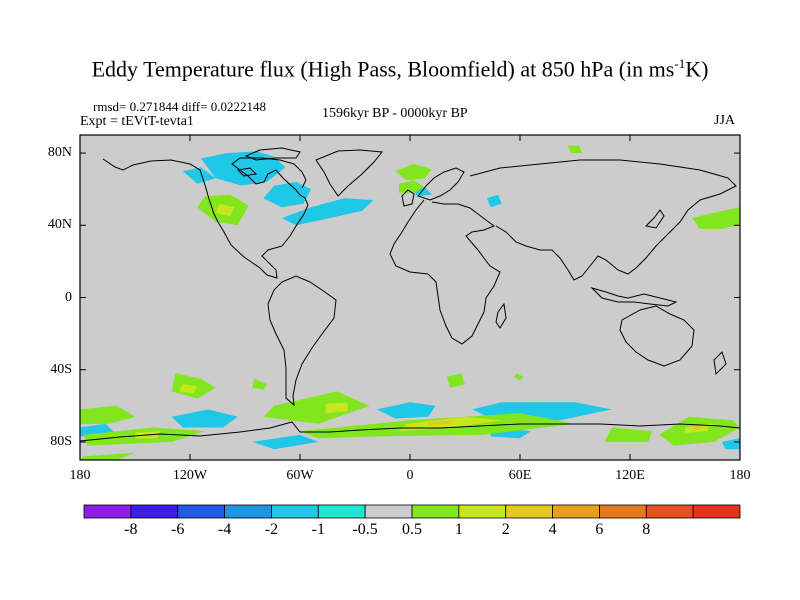 This screenshot has height=600, width=800. I want to click on colorbar-label-10: 6, so click(599, 529).